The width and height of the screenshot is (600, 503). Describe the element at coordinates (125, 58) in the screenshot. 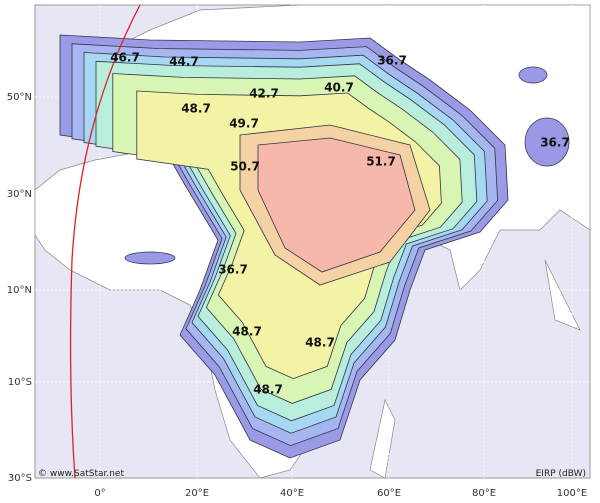

I see `contour-label: 46.7` at that location.